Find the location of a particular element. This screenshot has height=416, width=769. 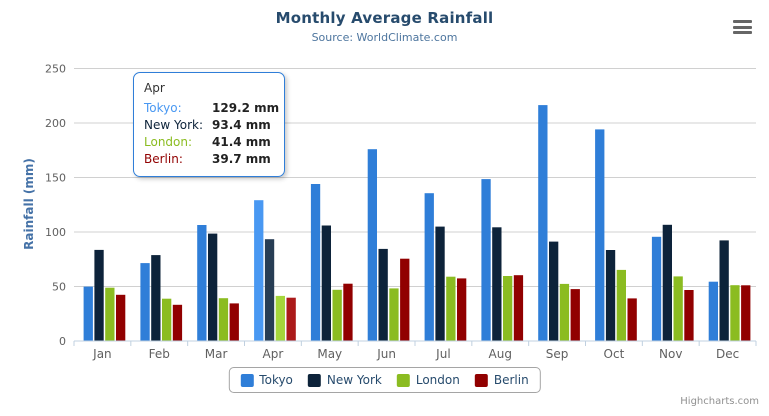

tooltip-row: New York: 93.4 mm is located at coordinates (209, 125).